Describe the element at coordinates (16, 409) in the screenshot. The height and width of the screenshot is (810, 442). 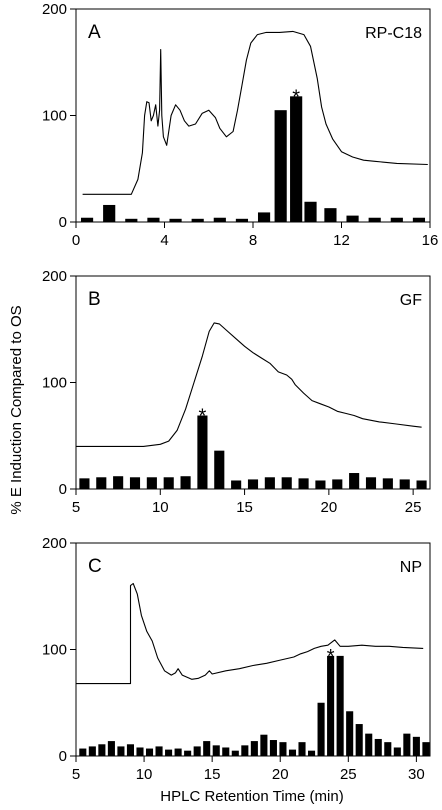
I see `y-axis-title: % E Induction Compared to OS` at that location.